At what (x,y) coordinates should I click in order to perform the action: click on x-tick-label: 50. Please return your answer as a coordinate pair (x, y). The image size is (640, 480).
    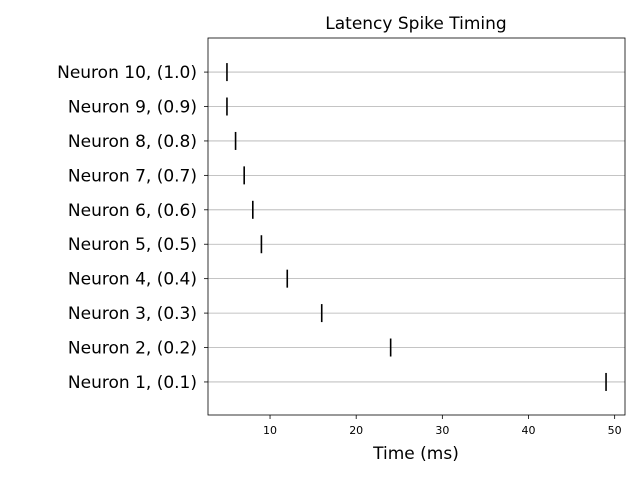
    Looking at the image, I should click on (615, 430).